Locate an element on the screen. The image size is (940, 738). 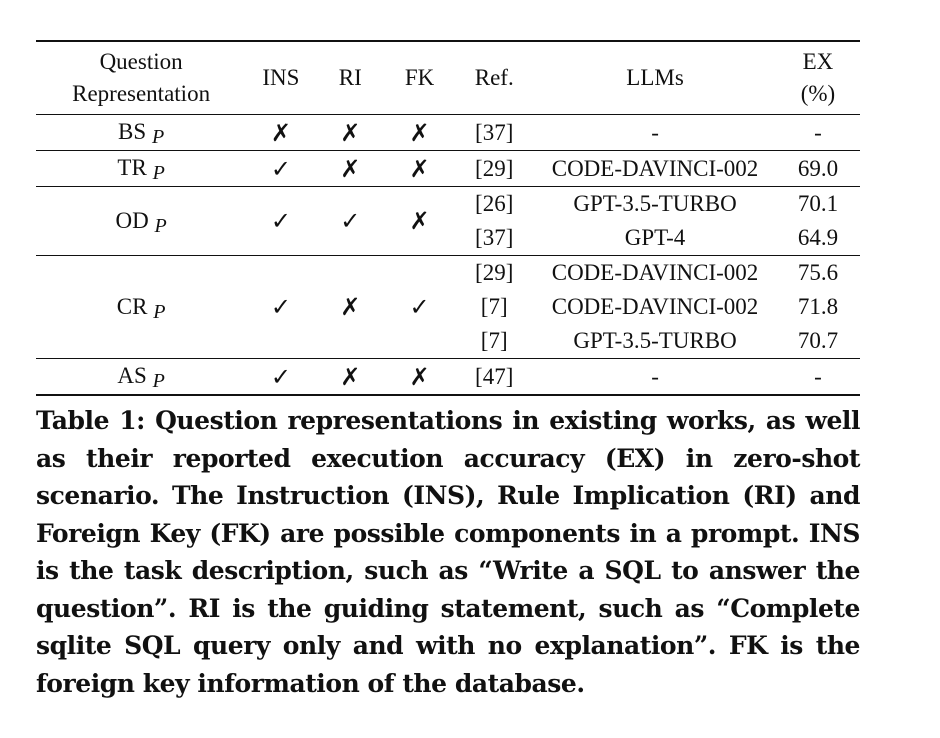
header-fk: FK is located at coordinates (419, 77).